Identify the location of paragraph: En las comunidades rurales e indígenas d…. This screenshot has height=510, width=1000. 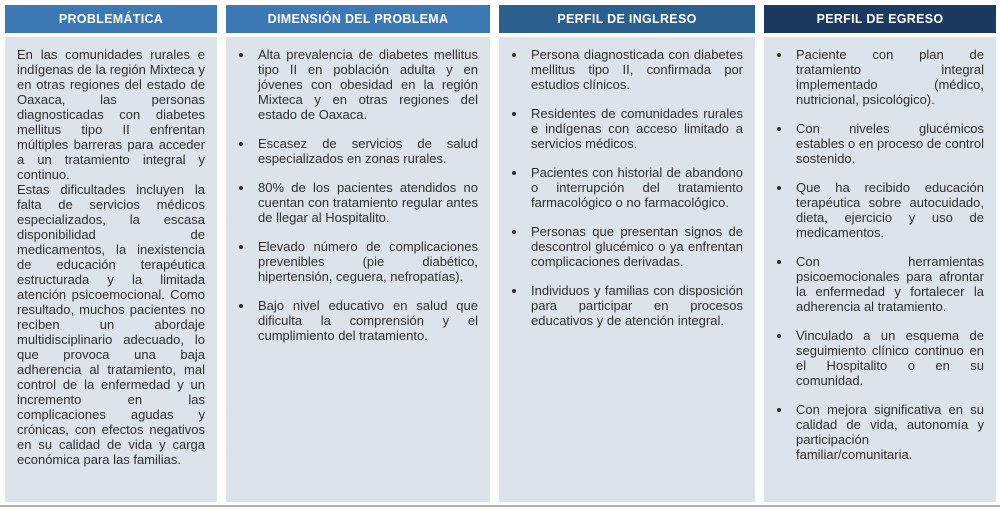
(111, 114).